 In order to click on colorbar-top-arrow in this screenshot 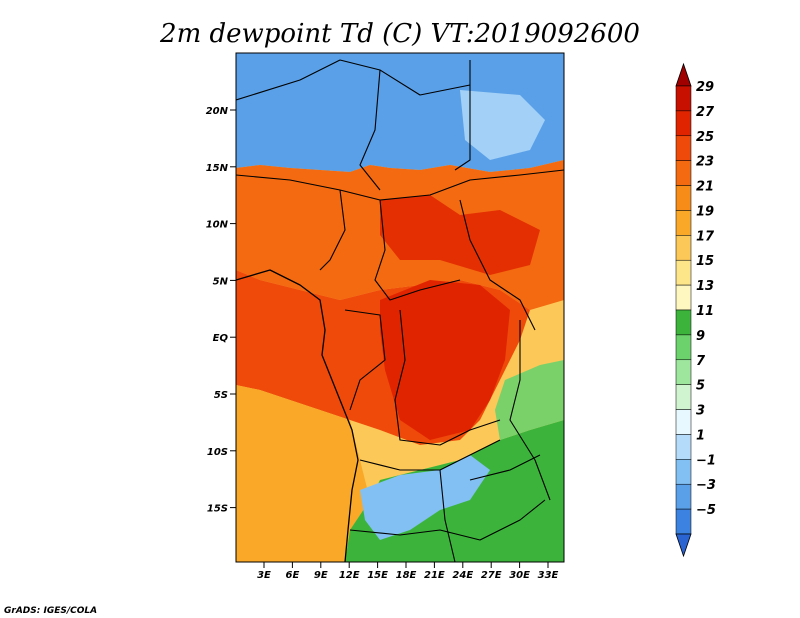, I will do `click(683, 74)`.